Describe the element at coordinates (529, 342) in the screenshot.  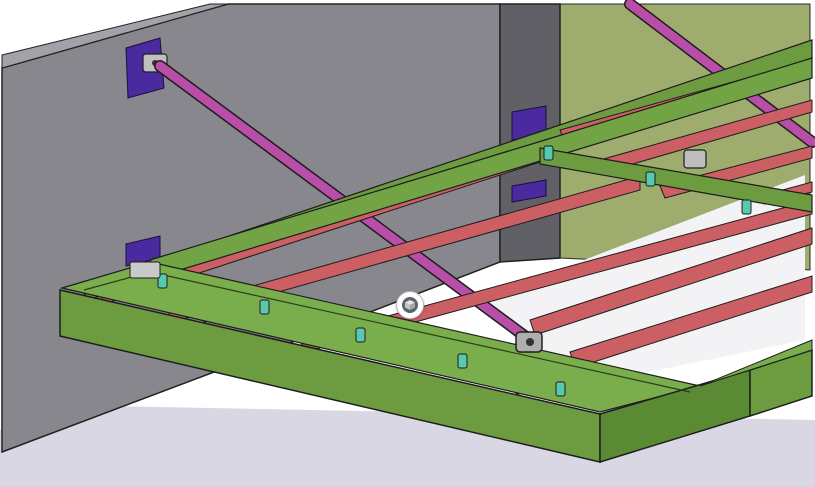
I see `brace-fitting-bottom` at that location.